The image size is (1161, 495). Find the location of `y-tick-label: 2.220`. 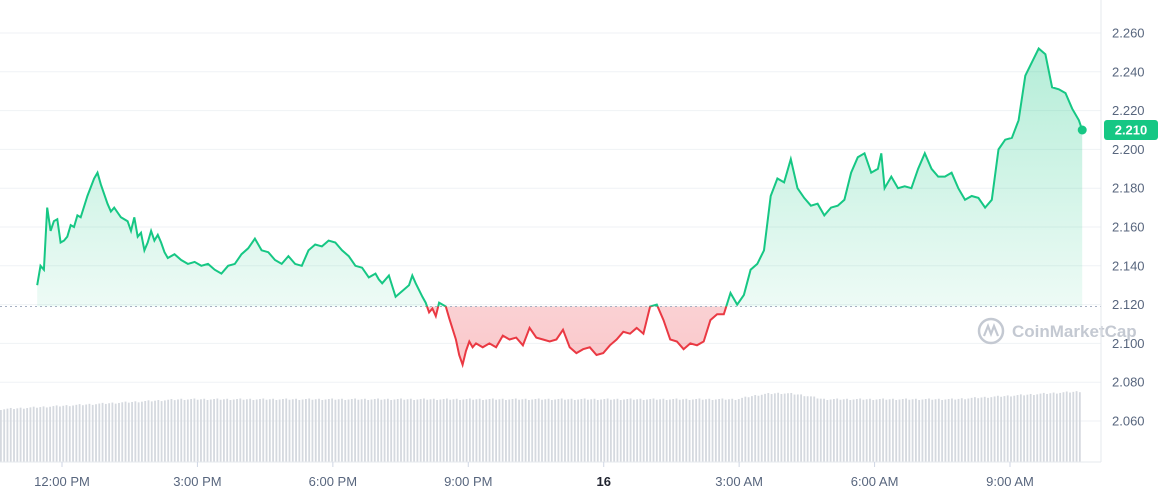

y-tick-label: 2.220 is located at coordinates (1128, 110).